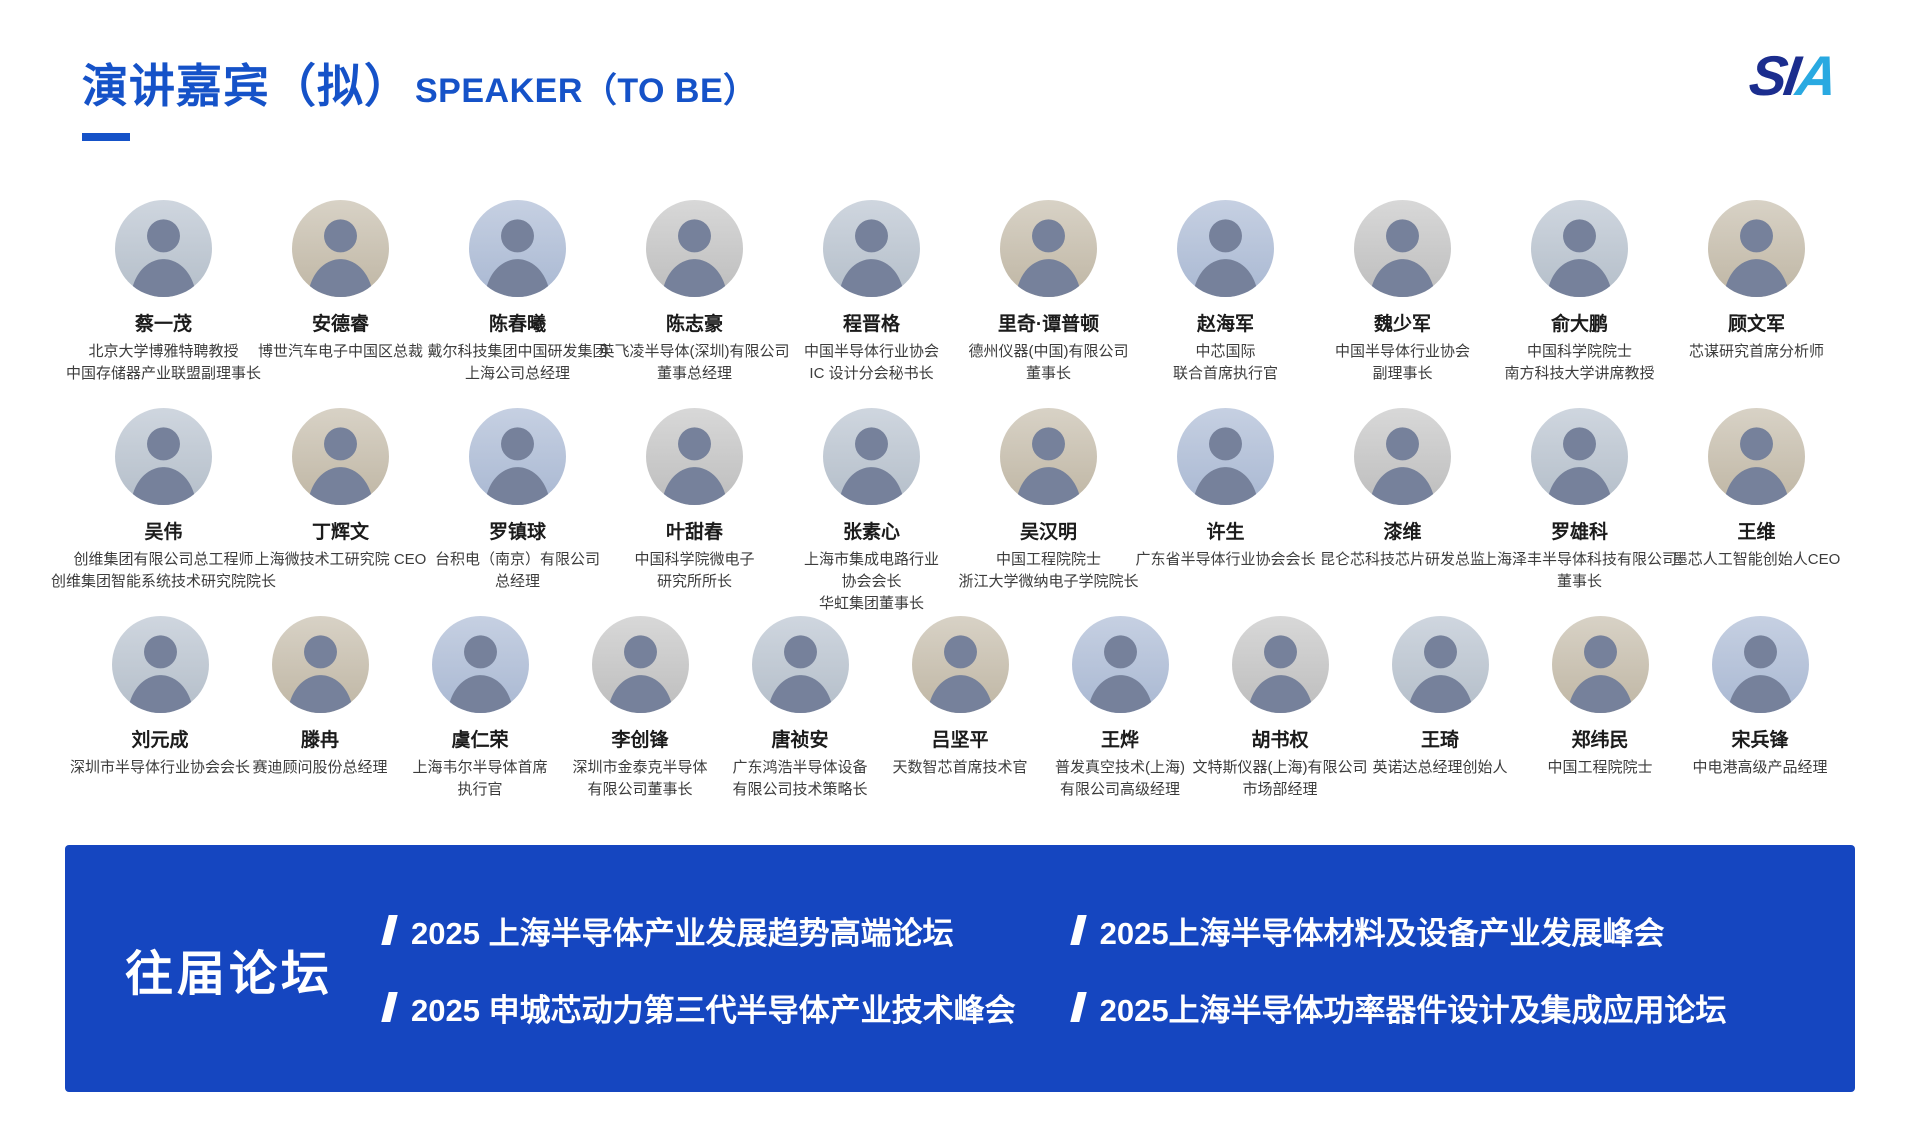 This screenshot has height=1138, width=1920. What do you see at coordinates (800, 789) in the screenshot?
I see `speaker-title-line: 有限公司技术策略长` at bounding box center [800, 789].